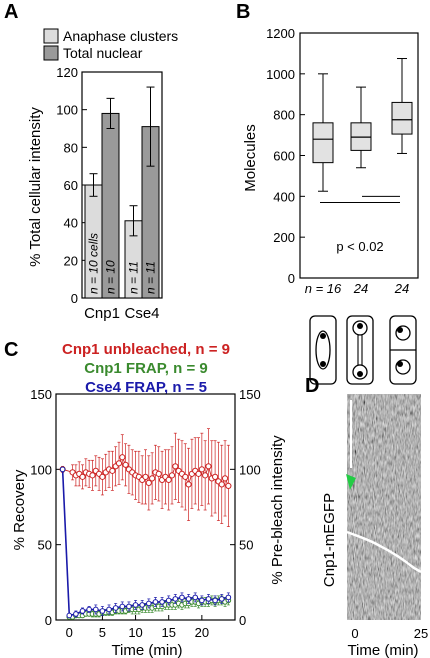 Image resolution: width=430 pixels, height=658 pixels. Describe the element at coordinates (242, 620) in the screenshot. I see `panel-c-y-tick-label-right: 0` at that location.